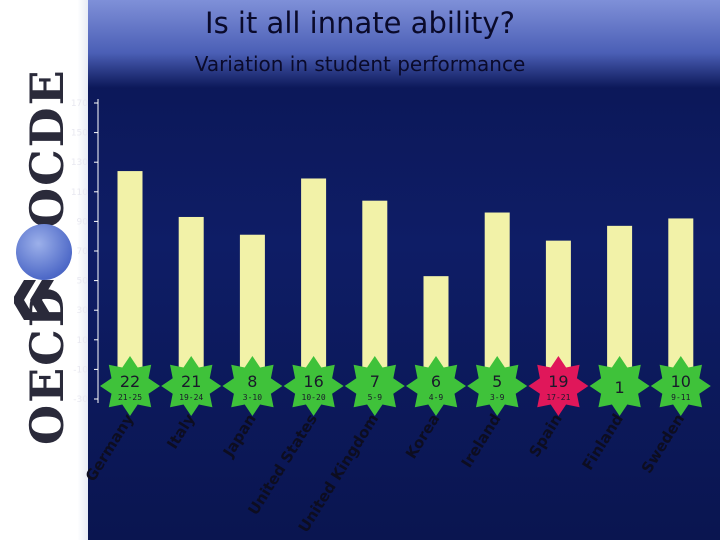 The width and height of the screenshot is (720, 540). Describe the element at coordinates (497, 381) in the screenshot. I see `rank-label: 5` at that location.